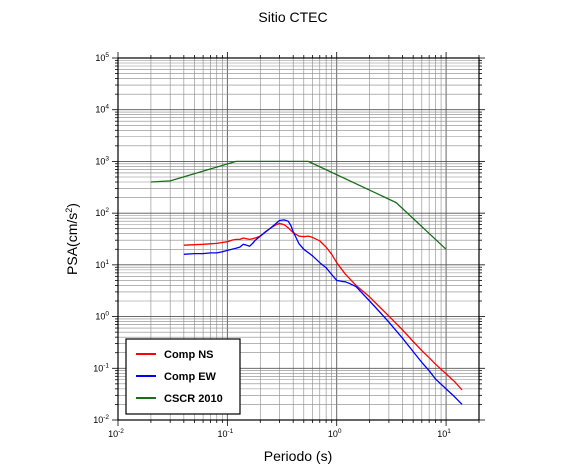 The width and height of the screenshot is (586, 475). Describe the element at coordinates (116, 433) in the screenshot. I see `x-tick-label: 10⁻²` at that location.